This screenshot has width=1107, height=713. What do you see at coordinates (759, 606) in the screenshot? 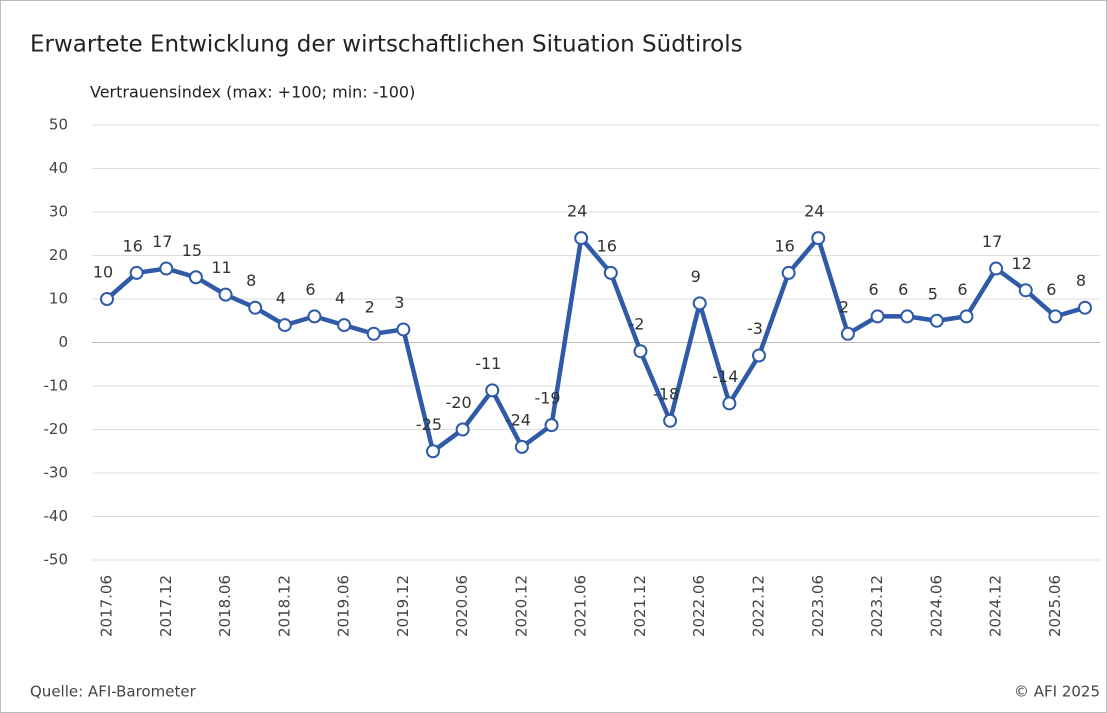
I see `x-tick-label: 2022.12` at bounding box center [759, 606].